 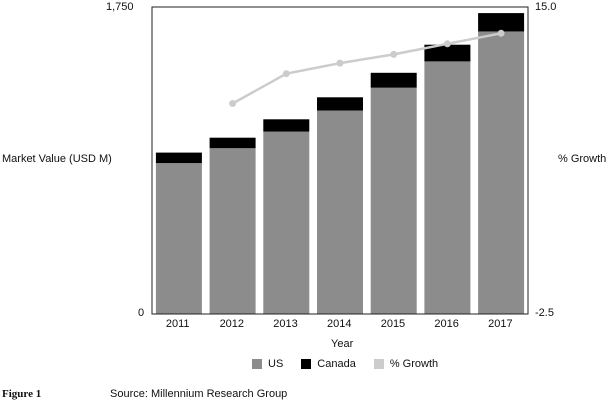 What do you see at coordinates (336, 364) in the screenshot?
I see `legend-label-canada: Canada` at bounding box center [336, 364].